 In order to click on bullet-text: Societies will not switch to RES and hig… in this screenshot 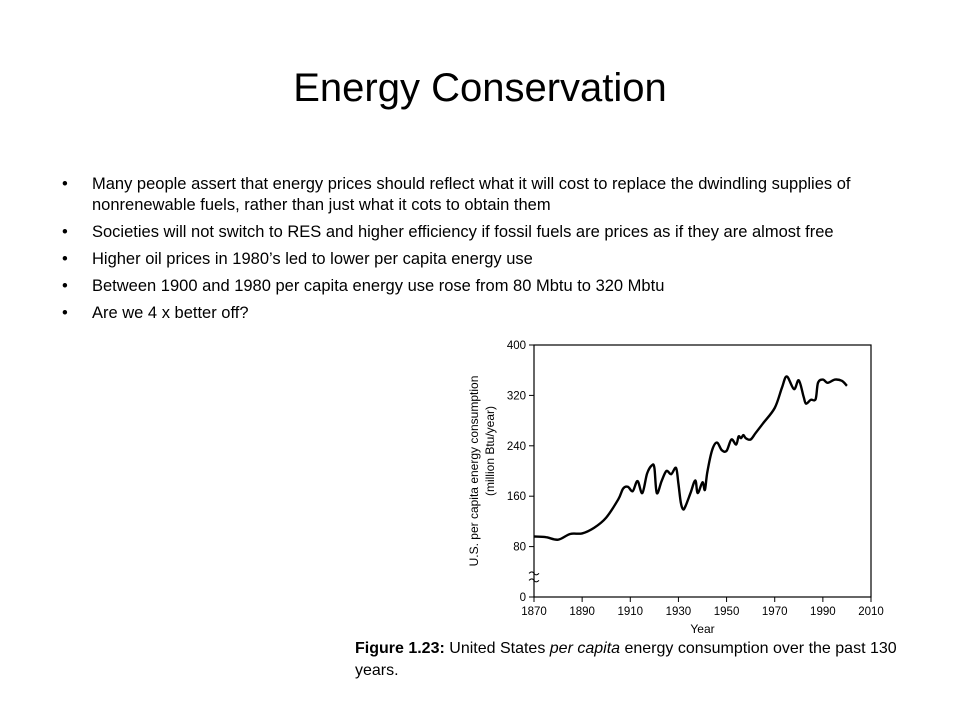, I will do `click(463, 232)`.